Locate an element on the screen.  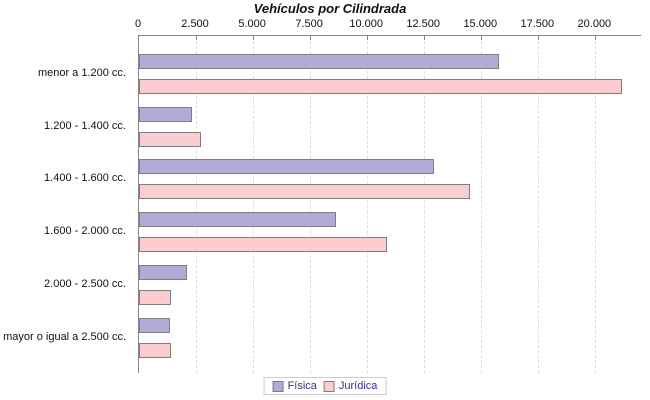
x-tick-label: 10.000 is located at coordinates (366, 24).